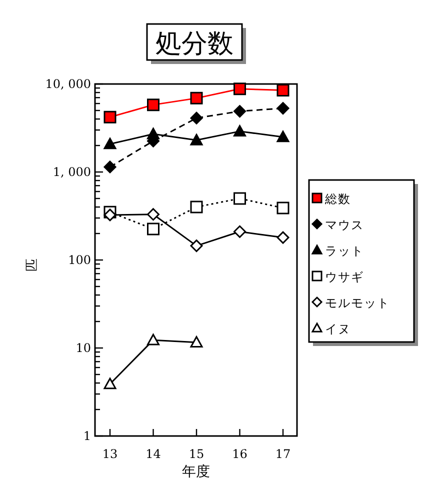 The width and height of the screenshot is (421, 492). Describe the element at coordinates (344, 225) in the screenshot. I see `legend-label: マウス` at that location.